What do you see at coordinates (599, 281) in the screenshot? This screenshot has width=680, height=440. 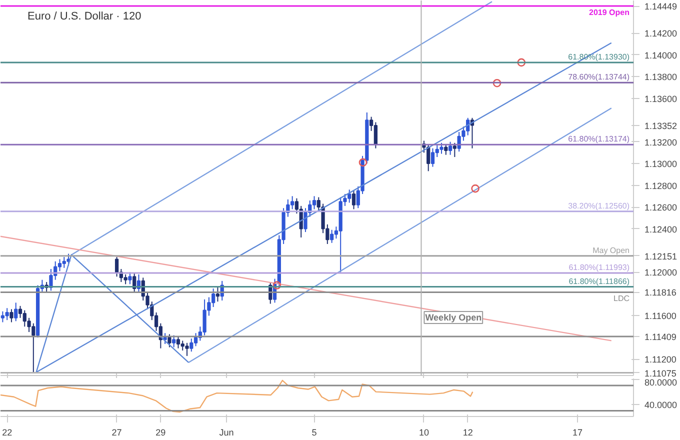 I see `ref-line-label: 61.80%(1.11866)` at bounding box center [599, 281].